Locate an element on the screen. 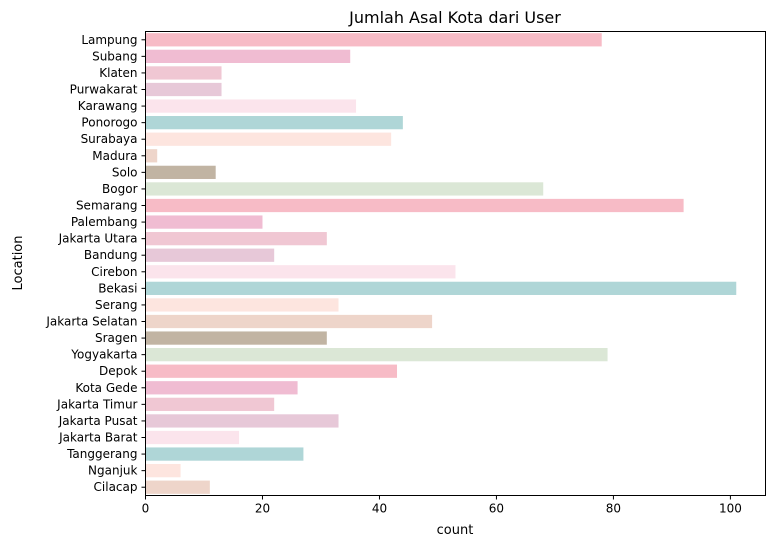 Image resolution: width=775 pixels, height=551 pixels. x-tick-label: 0 is located at coordinates (146, 509).